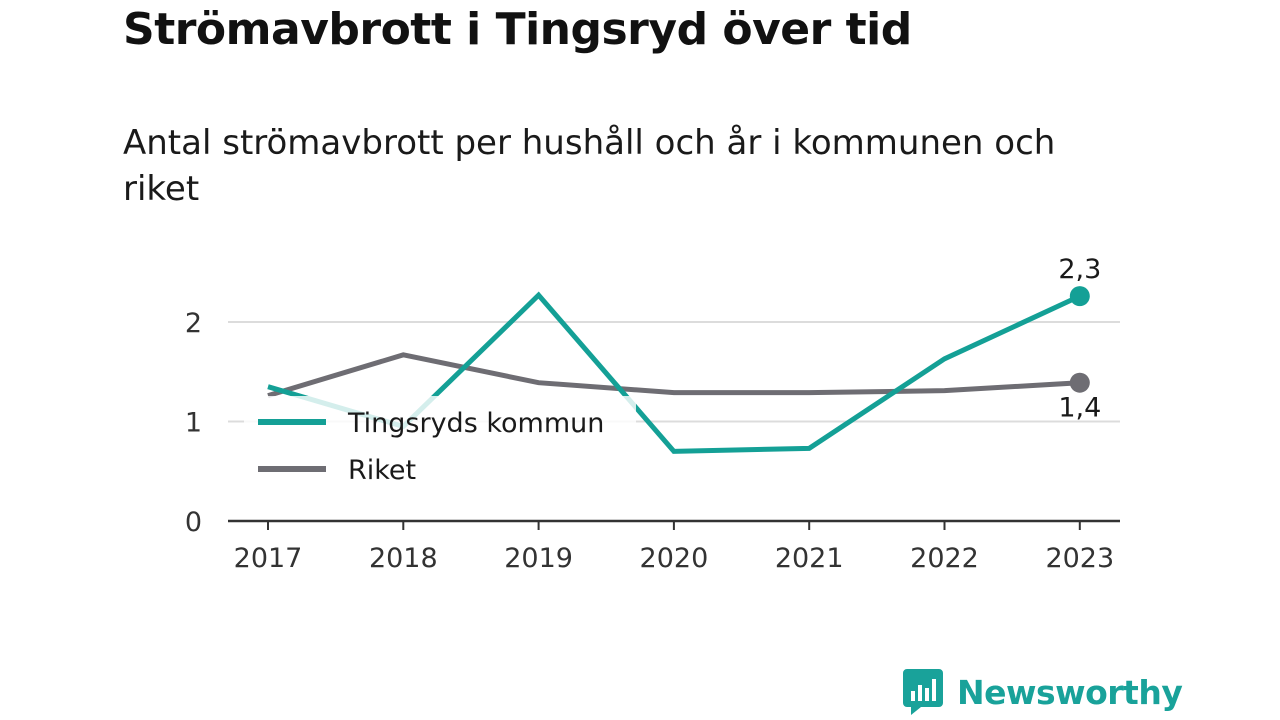 The width and height of the screenshot is (1280, 720). Describe the element at coordinates (944, 558) in the screenshot. I see `x-tick-label: 2022` at that location.